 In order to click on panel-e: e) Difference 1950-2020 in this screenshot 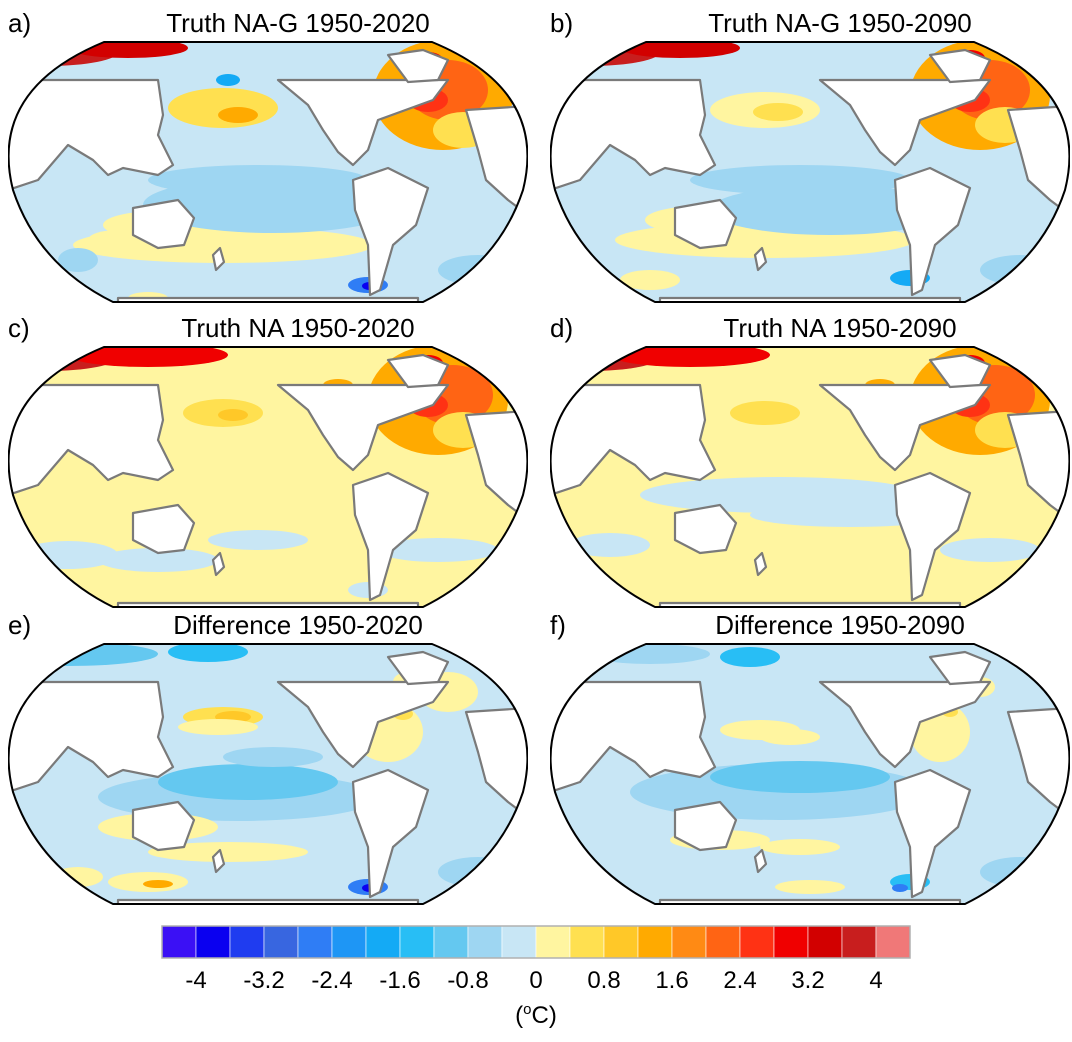, I will do `click(268, 758)`.